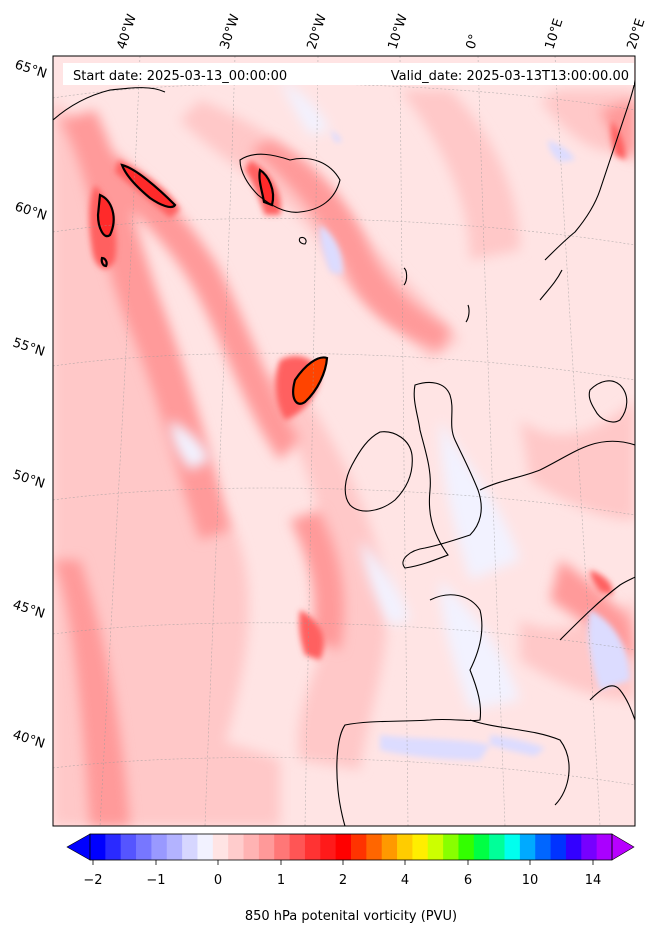 The height and width of the screenshot is (936, 659). What do you see at coordinates (473, 42) in the screenshot?
I see `longitude-label: 0°` at bounding box center [473, 42].